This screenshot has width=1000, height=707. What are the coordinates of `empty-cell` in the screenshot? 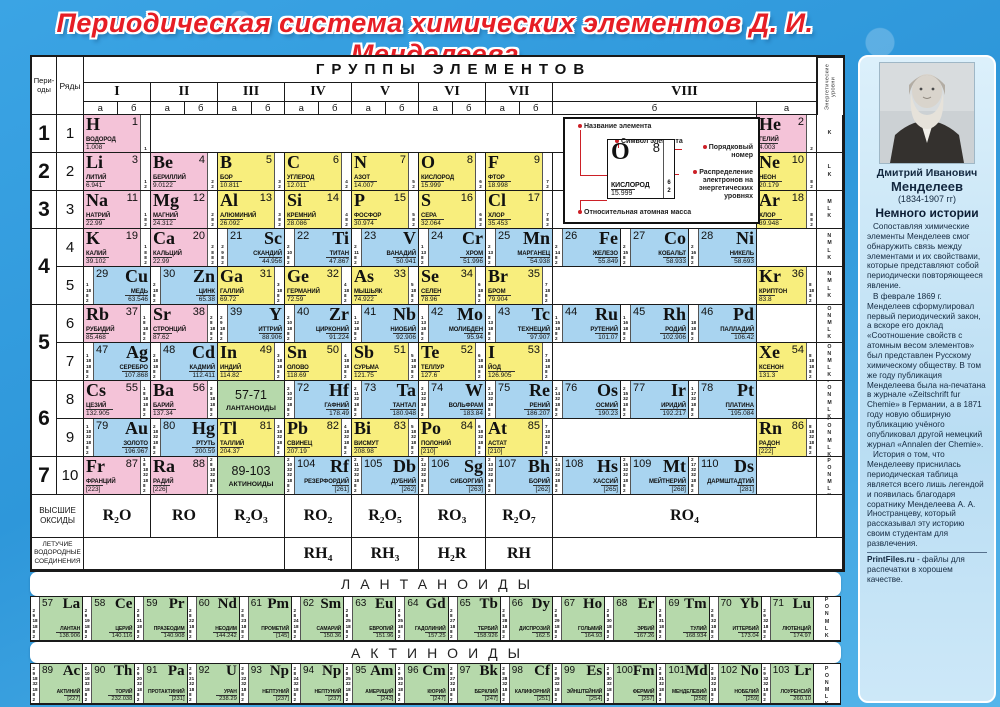 It's located at (787, 476).